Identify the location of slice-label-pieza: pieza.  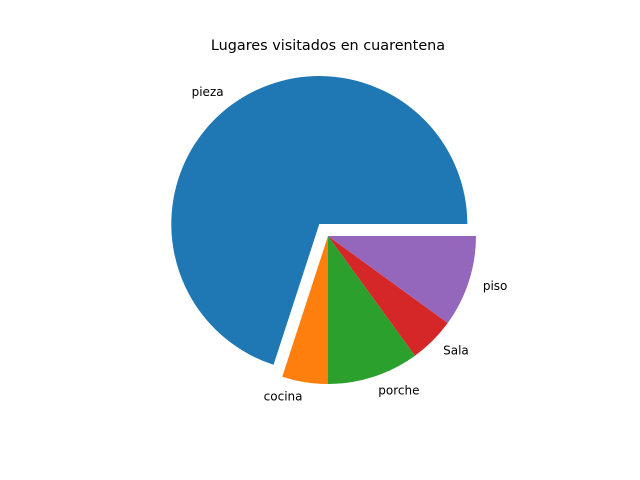
(208, 92).